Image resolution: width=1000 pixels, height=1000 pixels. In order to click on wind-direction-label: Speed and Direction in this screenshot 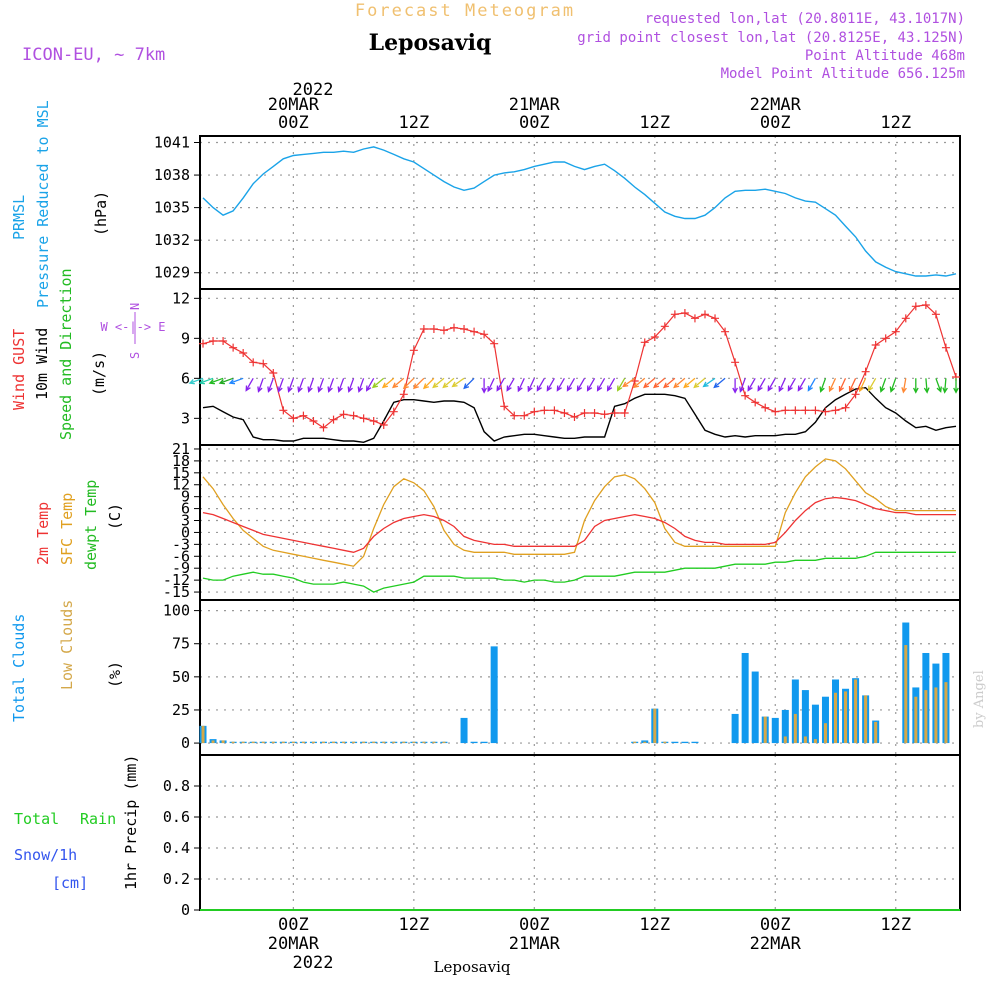, I will do `click(66, 354)`.